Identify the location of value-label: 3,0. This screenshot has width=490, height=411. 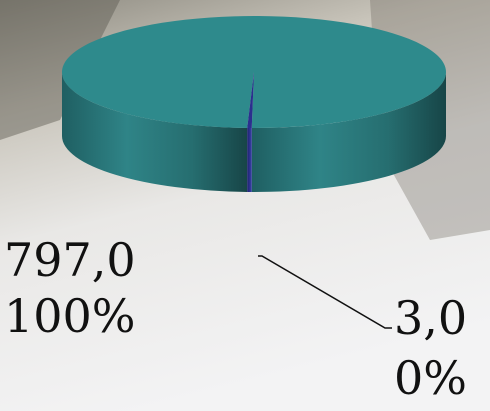
(430, 318).